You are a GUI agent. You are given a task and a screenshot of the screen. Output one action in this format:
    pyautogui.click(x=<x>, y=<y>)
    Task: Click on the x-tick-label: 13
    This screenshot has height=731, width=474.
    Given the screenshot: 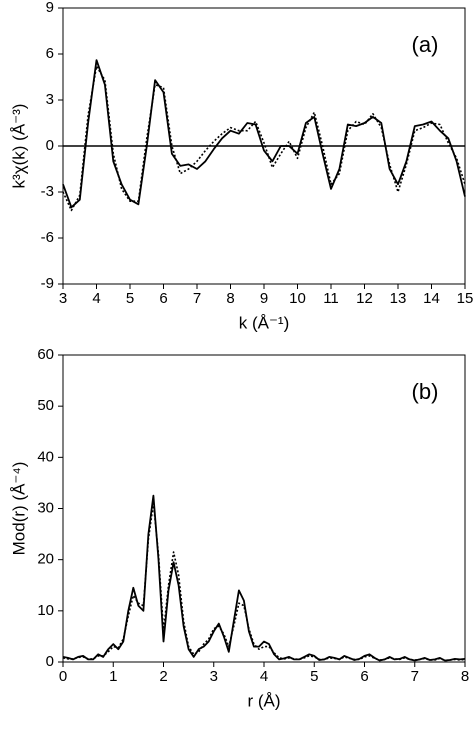 What is the action you would take?
    pyautogui.click(x=398, y=298)
    